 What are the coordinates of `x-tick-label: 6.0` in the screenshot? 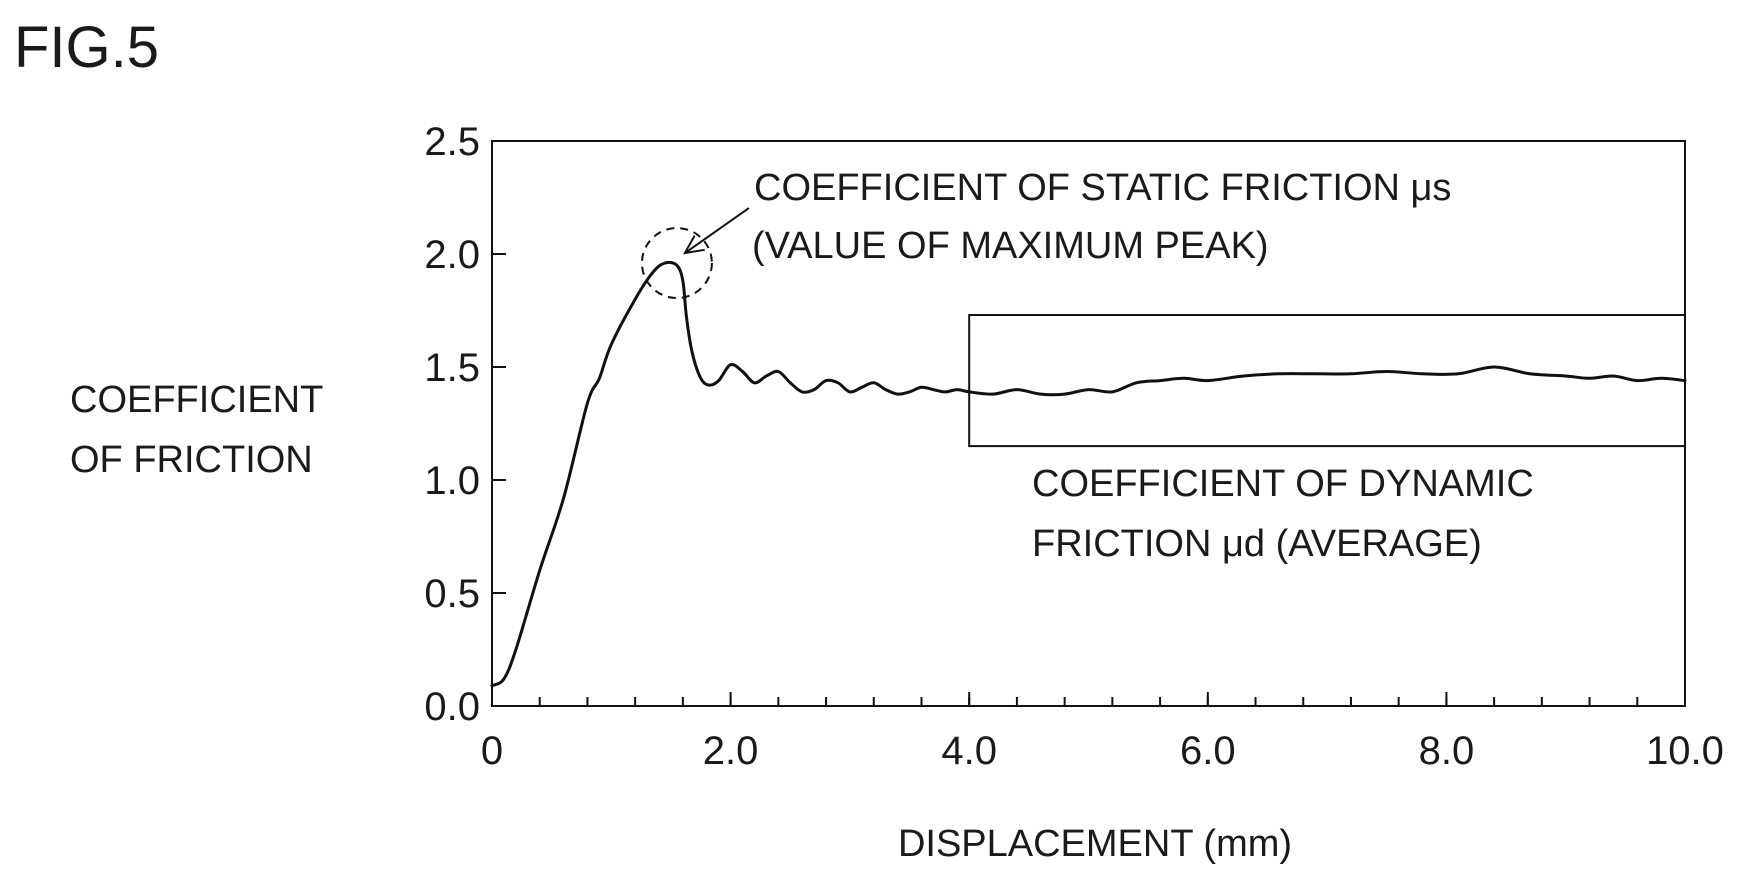 It's located at (1208, 751).